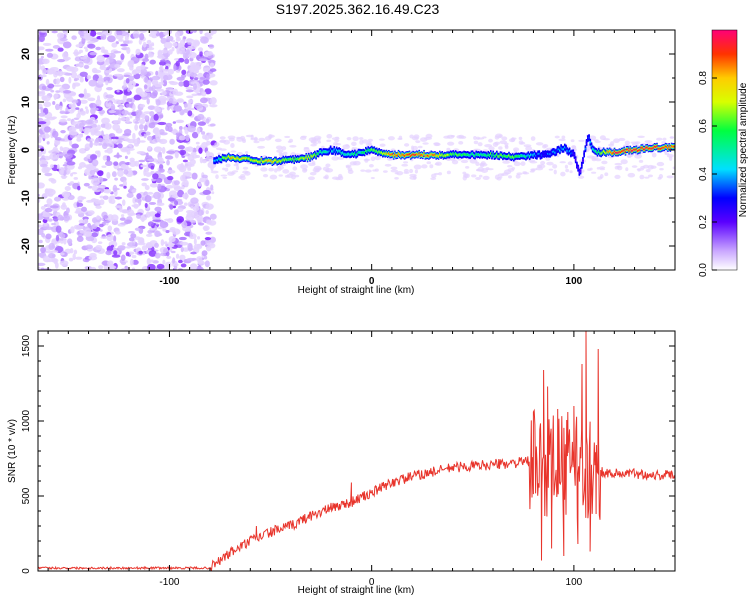 This screenshot has width=750, height=600. What do you see at coordinates (26, 345) in the screenshot?
I see `bottom-y-tick-label: 1500` at bounding box center [26, 345].